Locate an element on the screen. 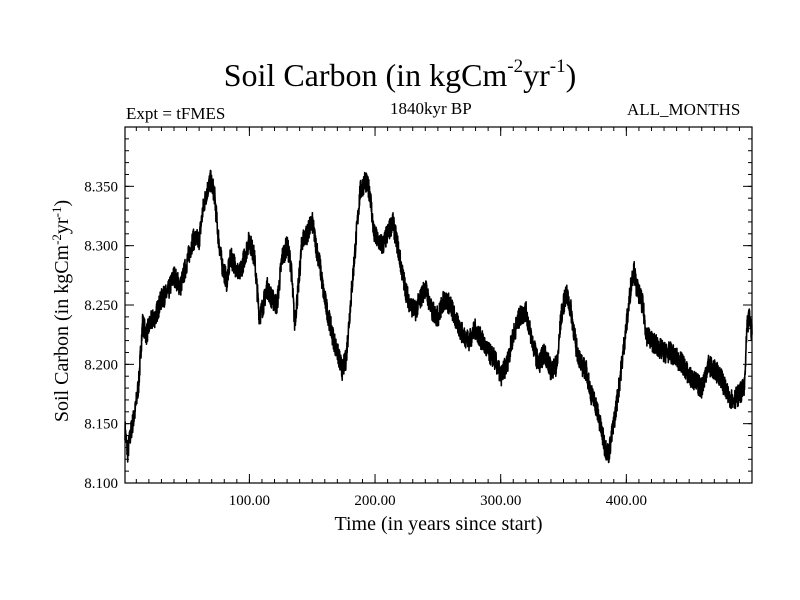  y-tick-label: 8.100 is located at coordinates (101, 484).